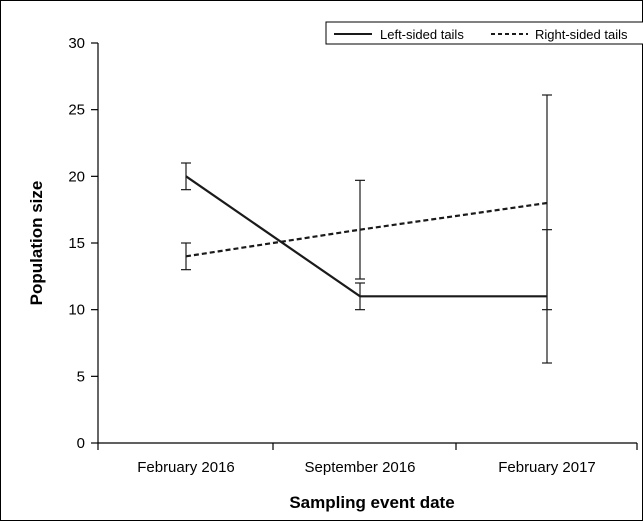  What do you see at coordinates (76, 176) in the screenshot?
I see `y-tick-label: 20` at bounding box center [76, 176].